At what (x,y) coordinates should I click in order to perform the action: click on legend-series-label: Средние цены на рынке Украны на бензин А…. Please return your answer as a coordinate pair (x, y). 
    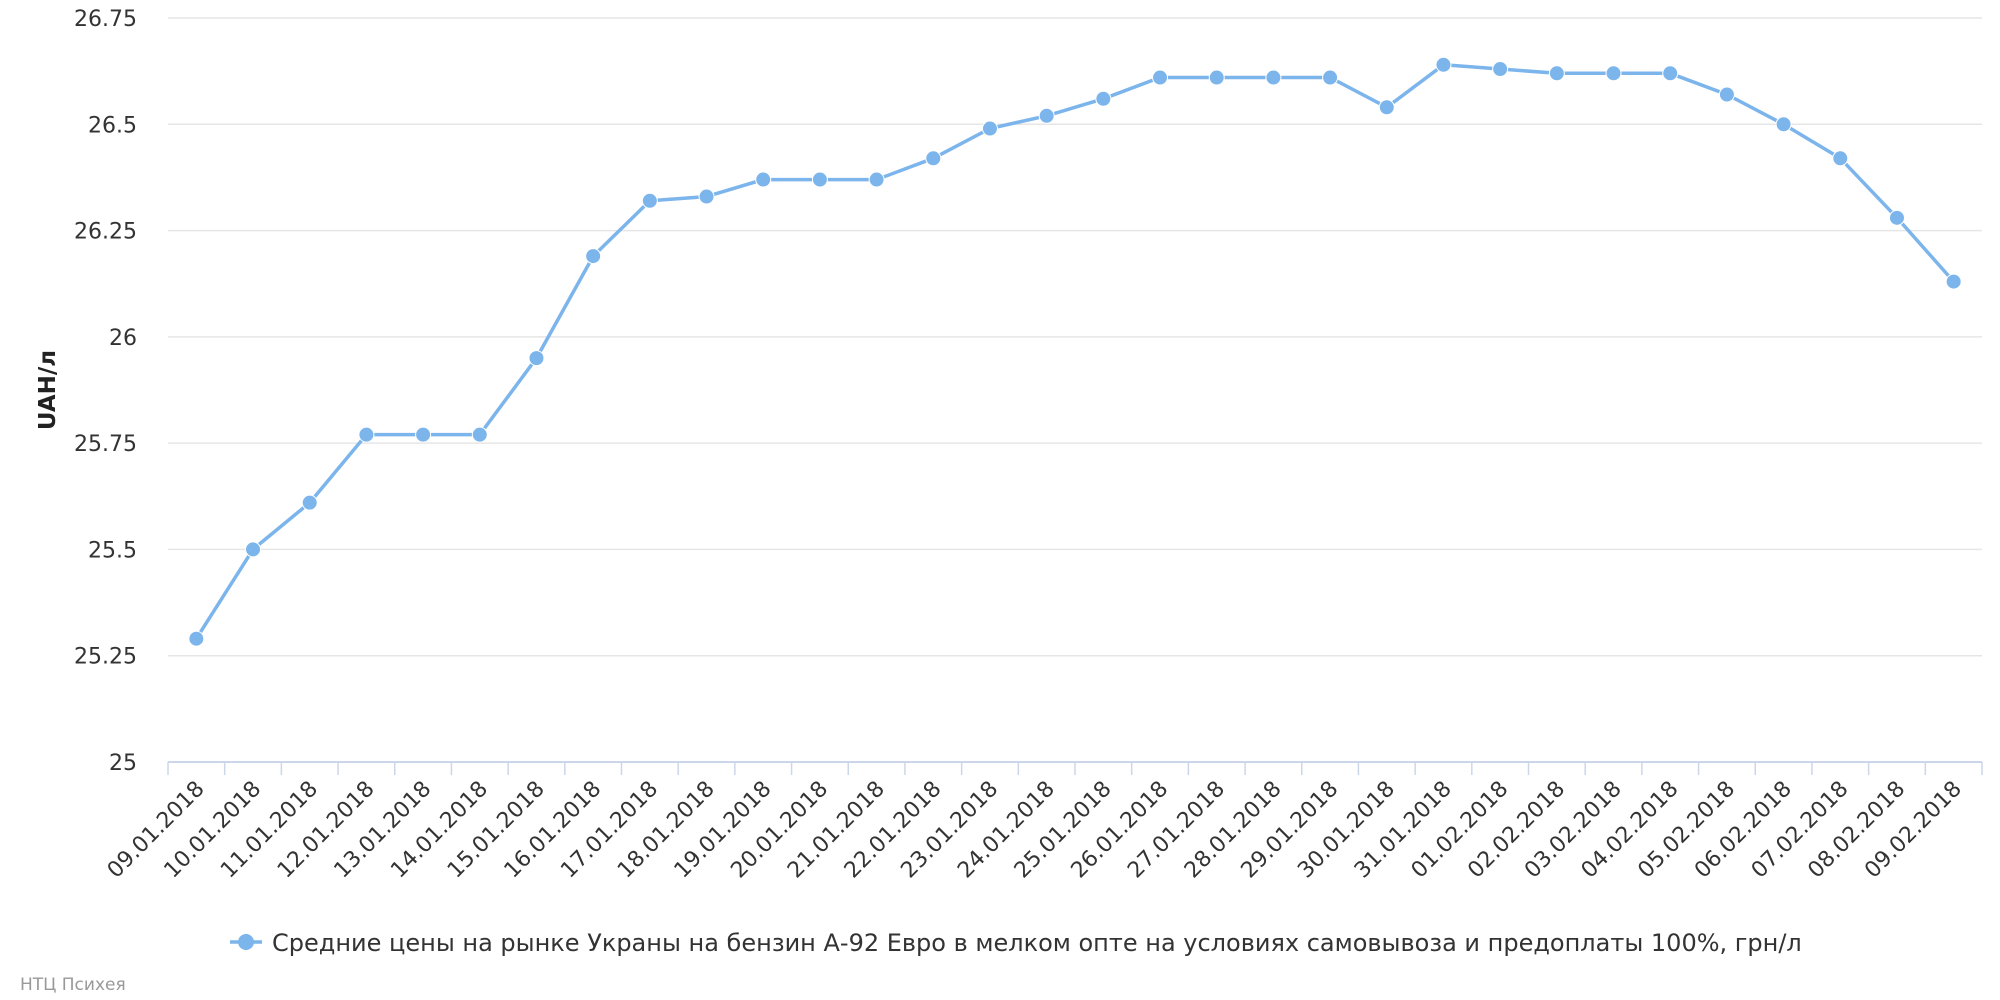
    Looking at the image, I should click on (1037, 943).